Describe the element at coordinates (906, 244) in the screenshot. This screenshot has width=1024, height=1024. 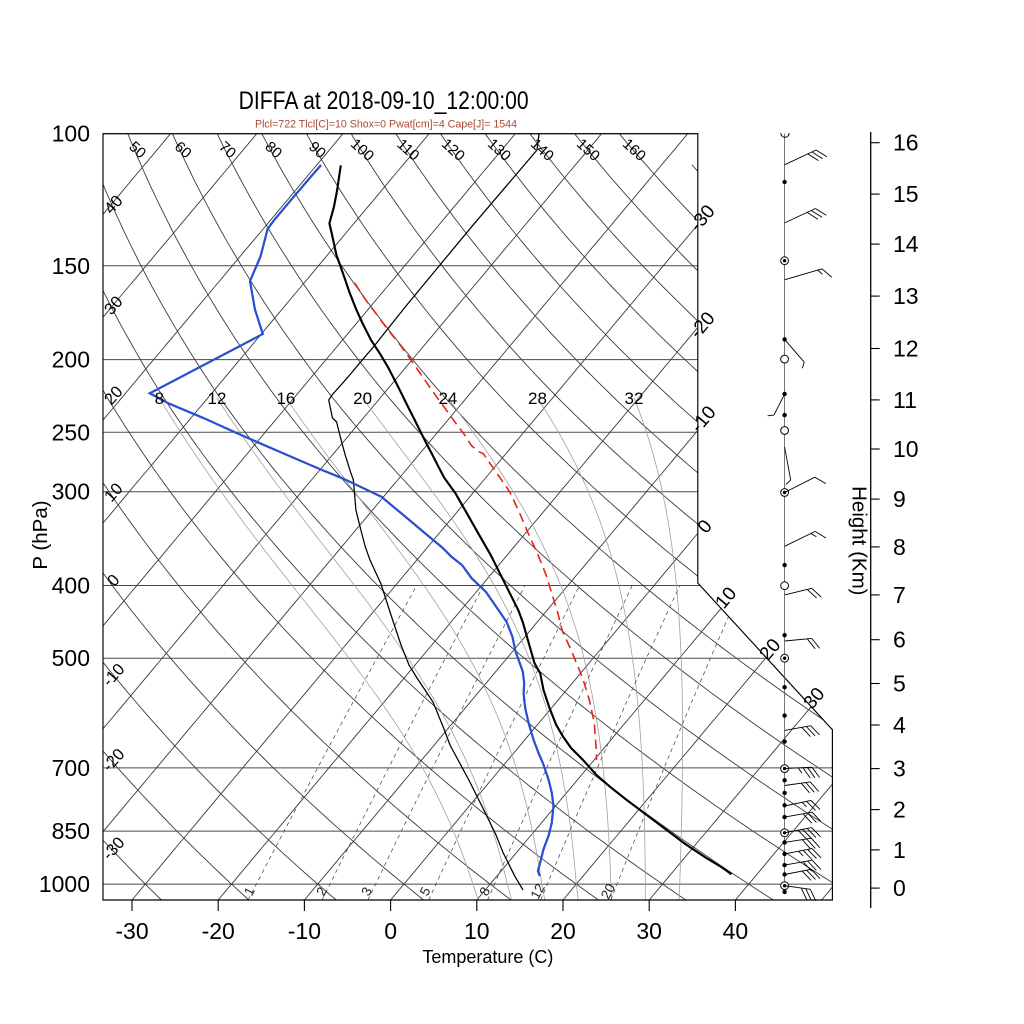
I see `svg-text: 14` at that location.